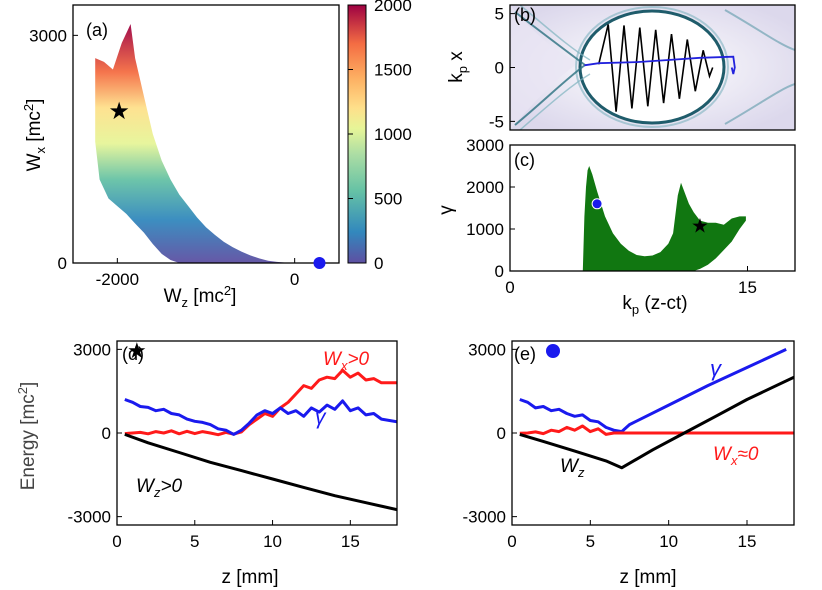 This screenshot has height=590, width=822. I want to click on cb-tick-label: 1500, so click(393, 70).